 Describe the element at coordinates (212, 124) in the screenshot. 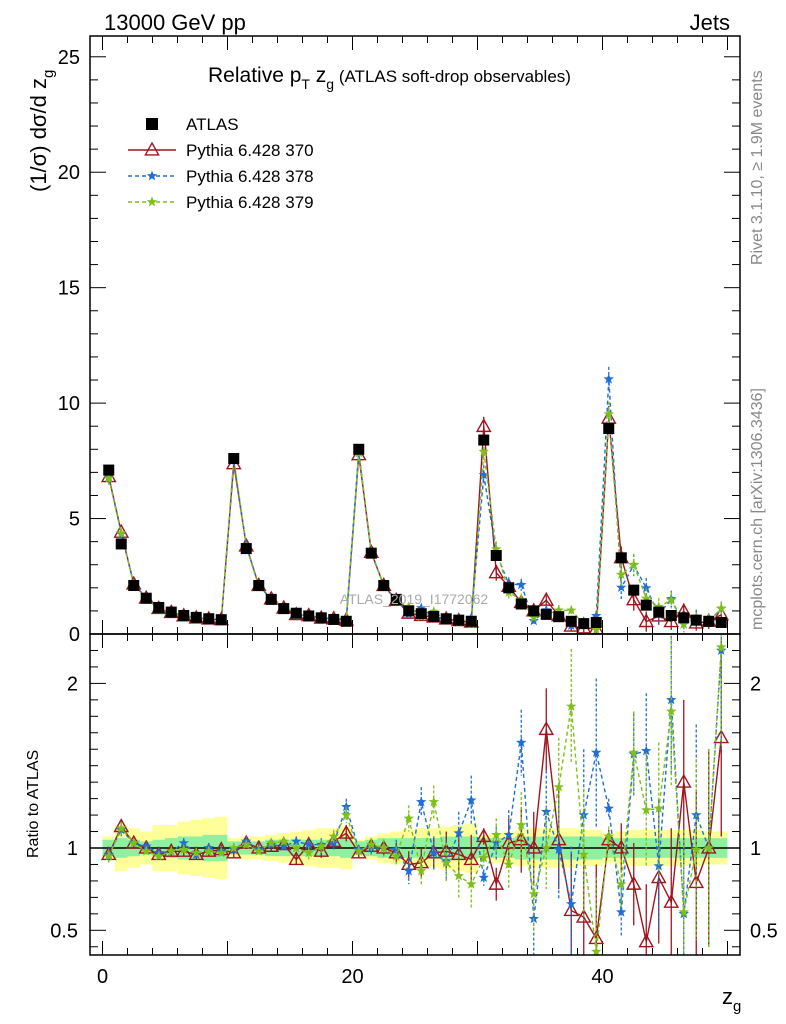

I see `legend-label-atlas: ATLAS` at that location.